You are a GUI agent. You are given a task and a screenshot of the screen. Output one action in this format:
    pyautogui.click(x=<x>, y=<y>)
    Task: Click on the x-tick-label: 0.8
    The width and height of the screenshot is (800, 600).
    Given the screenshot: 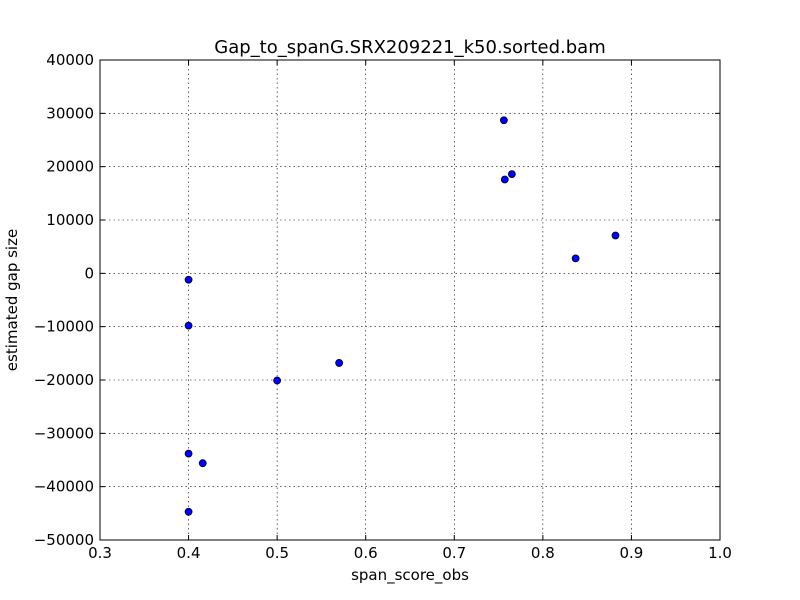 What is the action you would take?
    pyautogui.click(x=543, y=553)
    